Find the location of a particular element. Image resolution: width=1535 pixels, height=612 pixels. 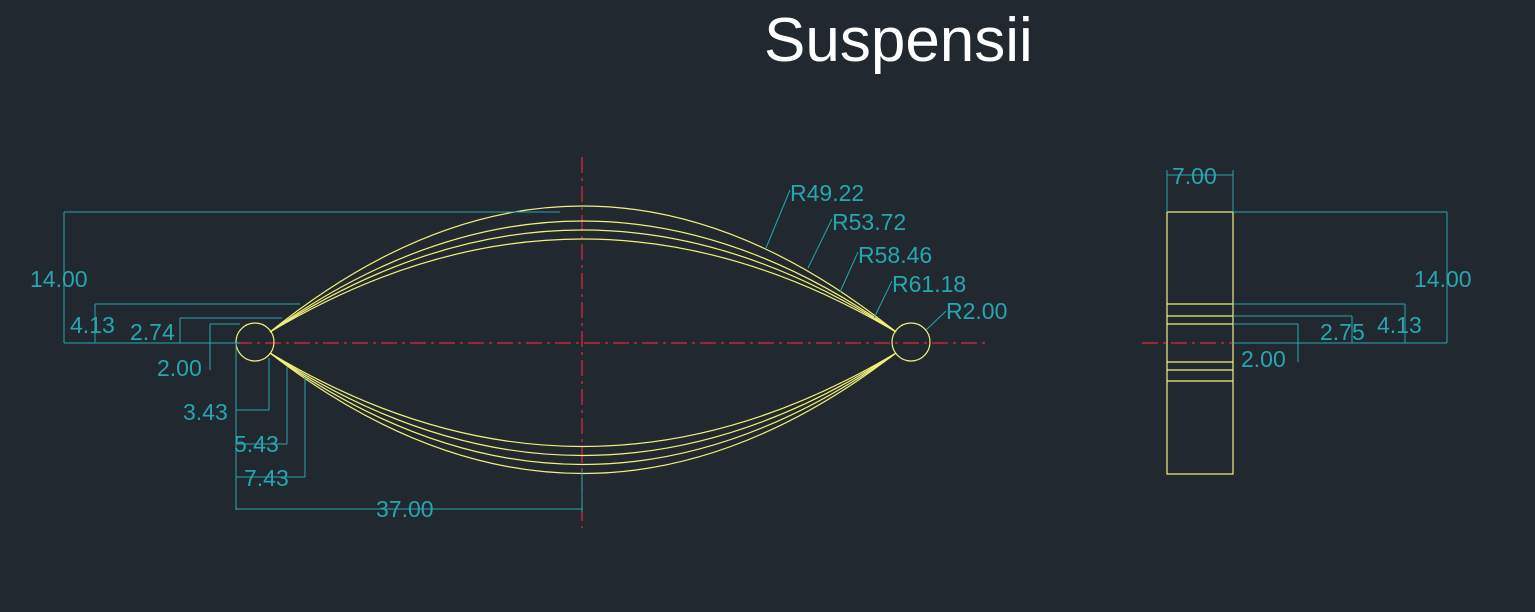

upper-arc-r49 is located at coordinates (583, 285).